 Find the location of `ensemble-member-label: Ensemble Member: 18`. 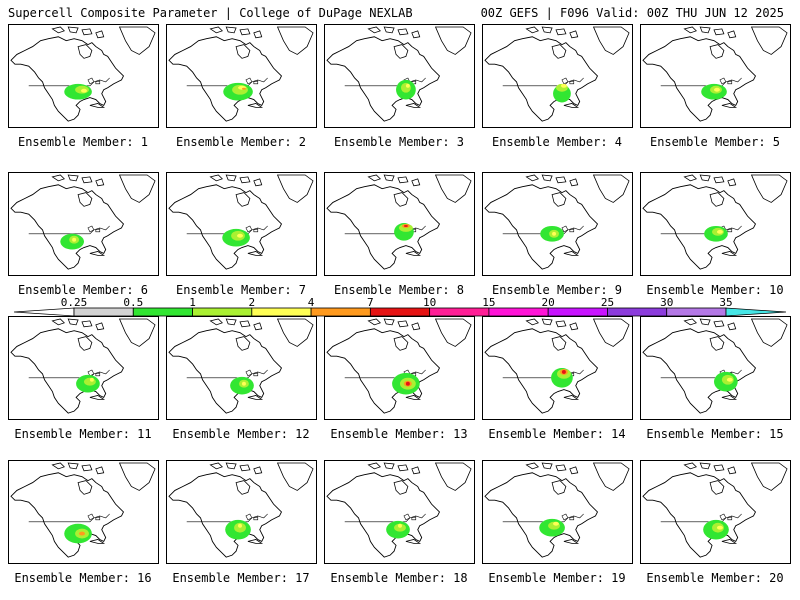

ensemble-member-label: Ensemble Member: 18 is located at coordinates (399, 578).